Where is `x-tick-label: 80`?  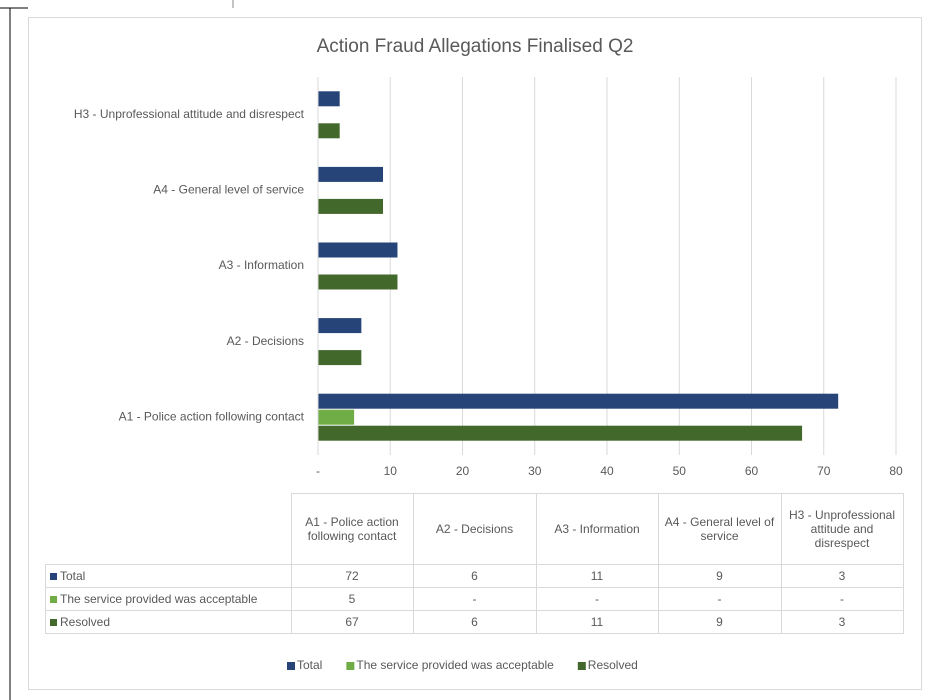
x-tick-label: 80 is located at coordinates (896, 471).